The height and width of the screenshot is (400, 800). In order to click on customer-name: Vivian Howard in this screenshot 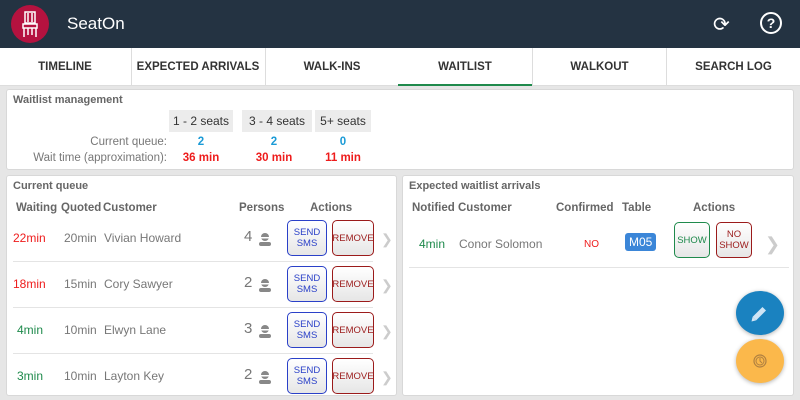, I will do `click(143, 238)`.